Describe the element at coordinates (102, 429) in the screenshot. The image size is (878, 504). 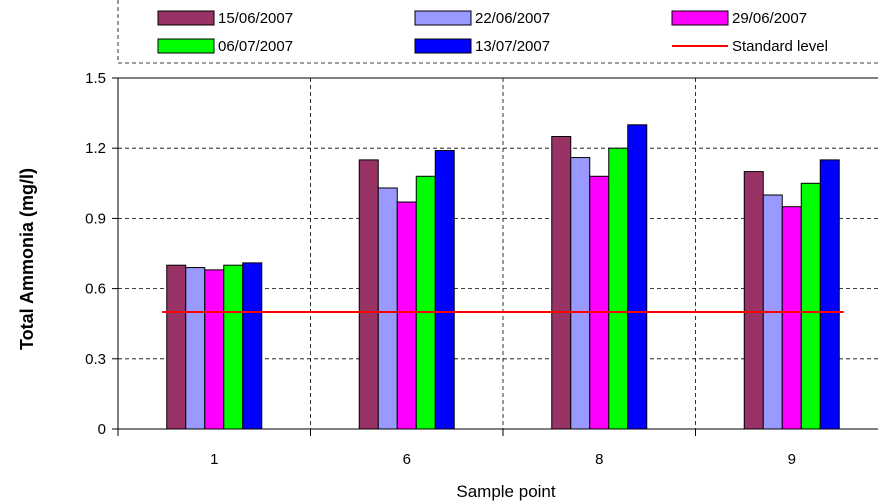
I see `y-tick-label: 0` at that location.